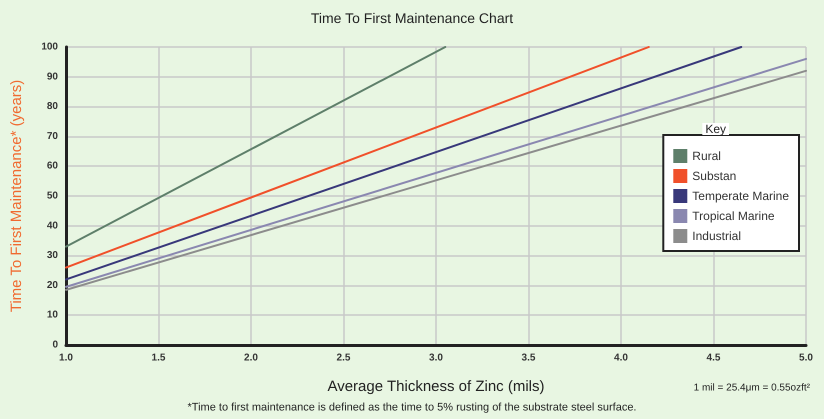 Image resolution: width=824 pixels, height=419 pixels. What do you see at coordinates (733, 216) in the screenshot?
I see `legend-label: Tropical Marine` at bounding box center [733, 216].